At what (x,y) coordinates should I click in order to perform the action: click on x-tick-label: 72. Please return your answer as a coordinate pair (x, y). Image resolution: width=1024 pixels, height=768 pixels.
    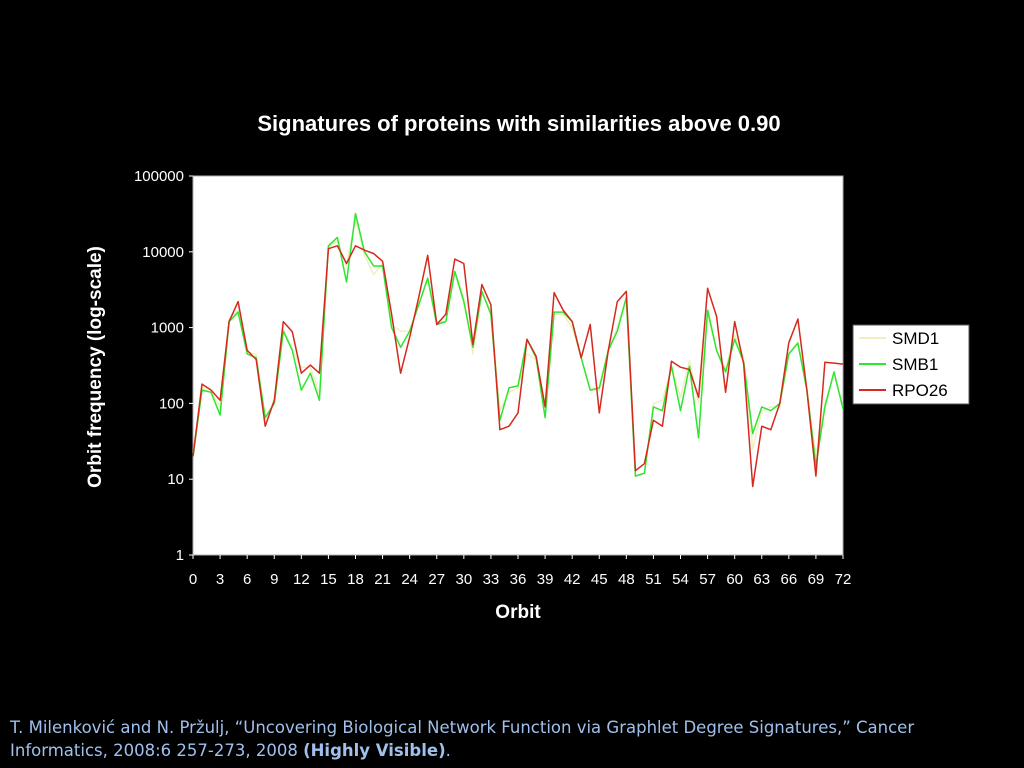
    Looking at the image, I should click on (843, 579).